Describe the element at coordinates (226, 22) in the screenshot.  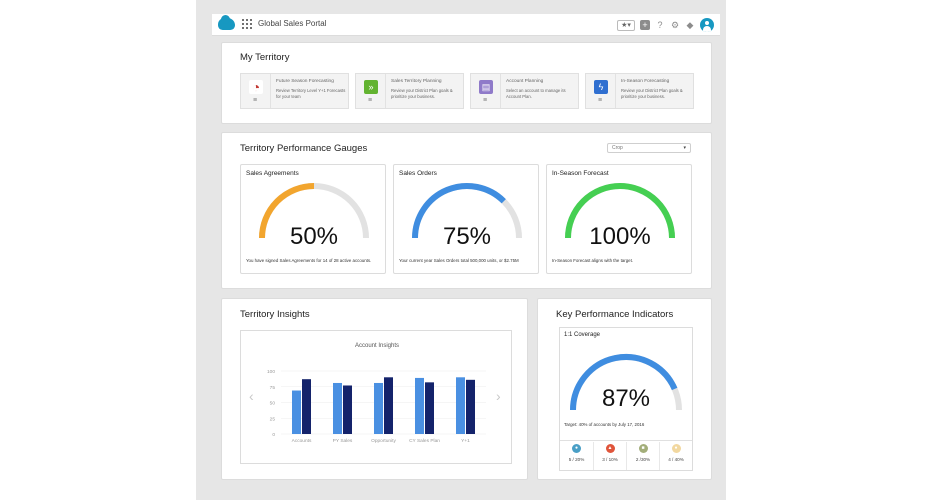
I see `salesforce-cloud-logo` at that location.